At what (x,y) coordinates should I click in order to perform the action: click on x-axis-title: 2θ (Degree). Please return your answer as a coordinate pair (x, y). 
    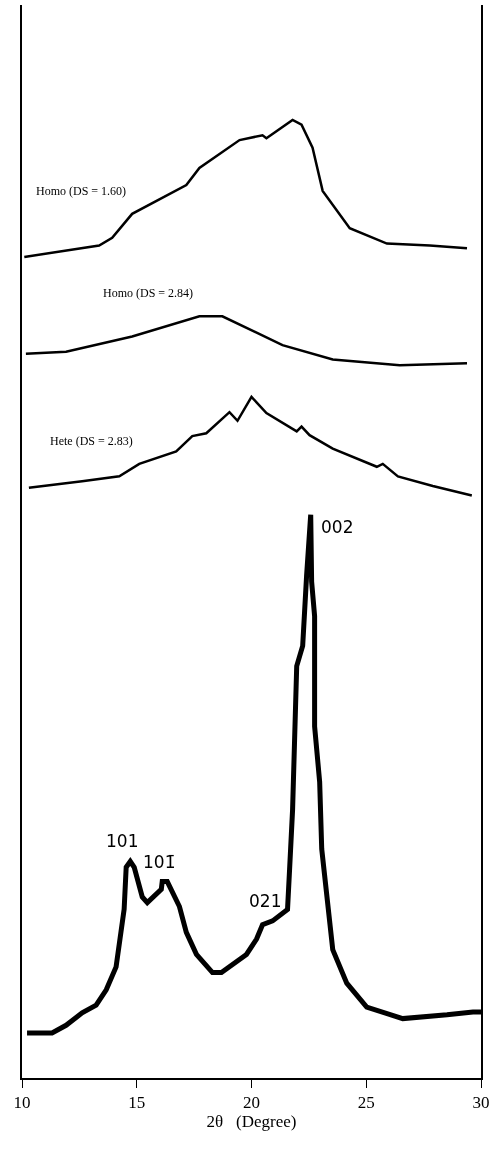
    Looking at the image, I should click on (251, 1122).